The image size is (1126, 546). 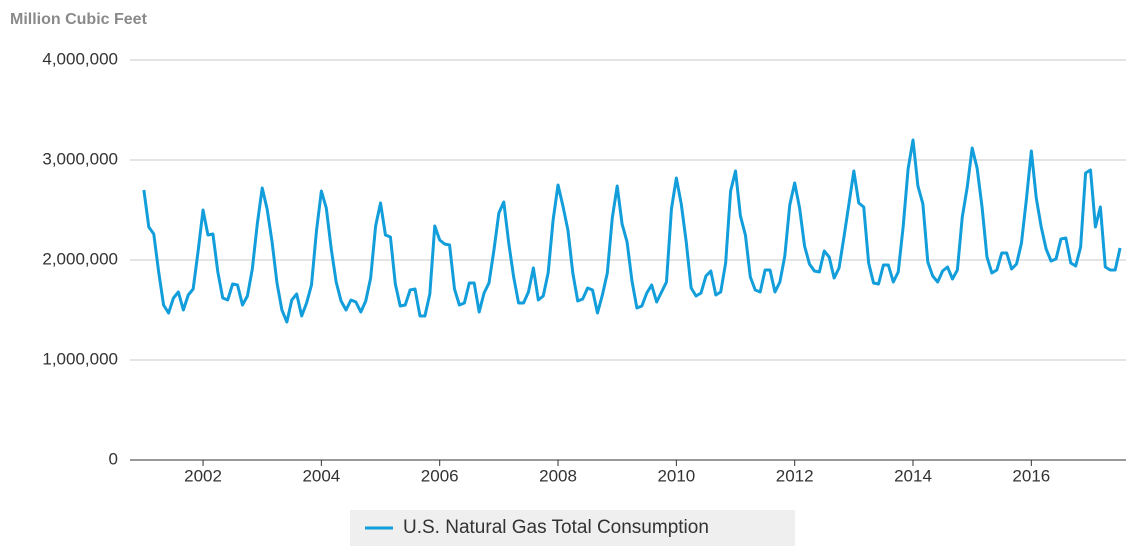 What do you see at coordinates (321, 475) in the screenshot?
I see `x-tick-label: 2004` at bounding box center [321, 475].